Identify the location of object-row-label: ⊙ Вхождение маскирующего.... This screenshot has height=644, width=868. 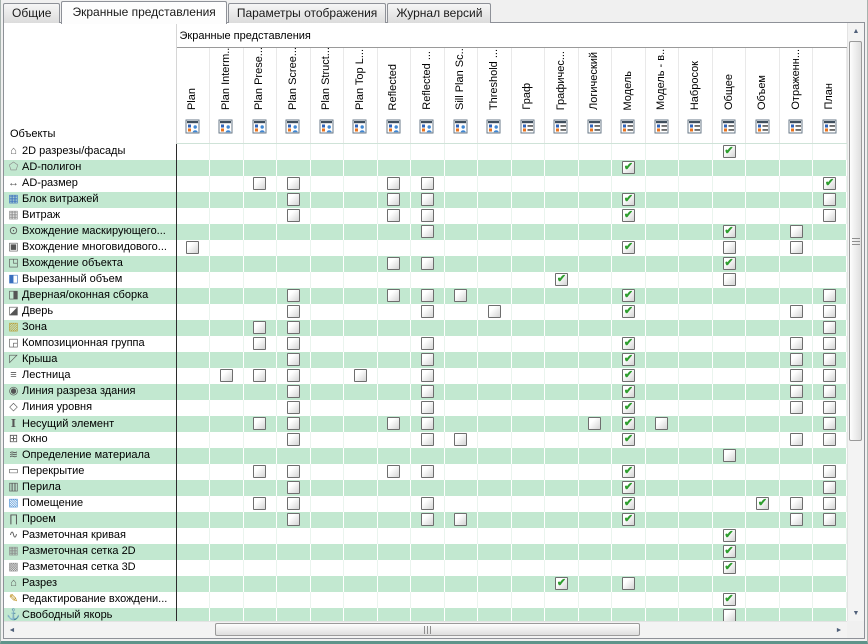
(90, 231).